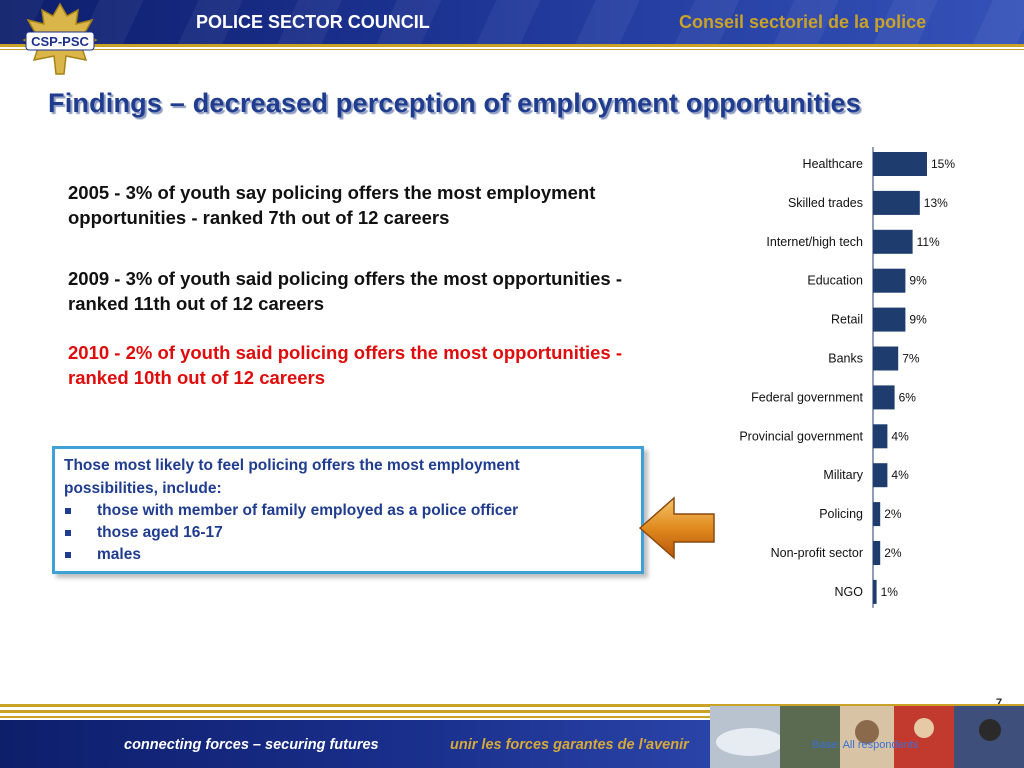 The width and height of the screenshot is (1024, 768). Describe the element at coordinates (841, 514) in the screenshot. I see `category-label: Policing` at that location.